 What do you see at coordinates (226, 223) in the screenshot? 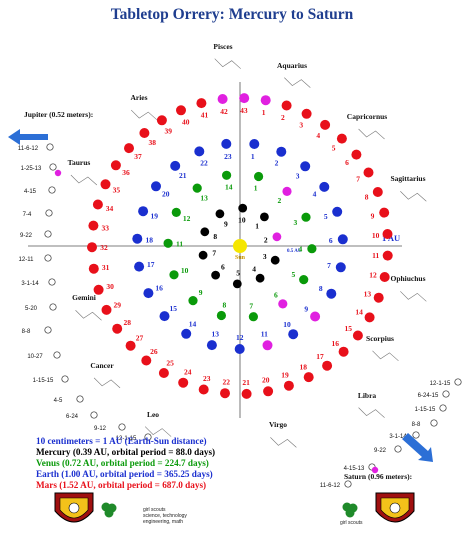
I see `mercury-num: 9` at bounding box center [226, 223].